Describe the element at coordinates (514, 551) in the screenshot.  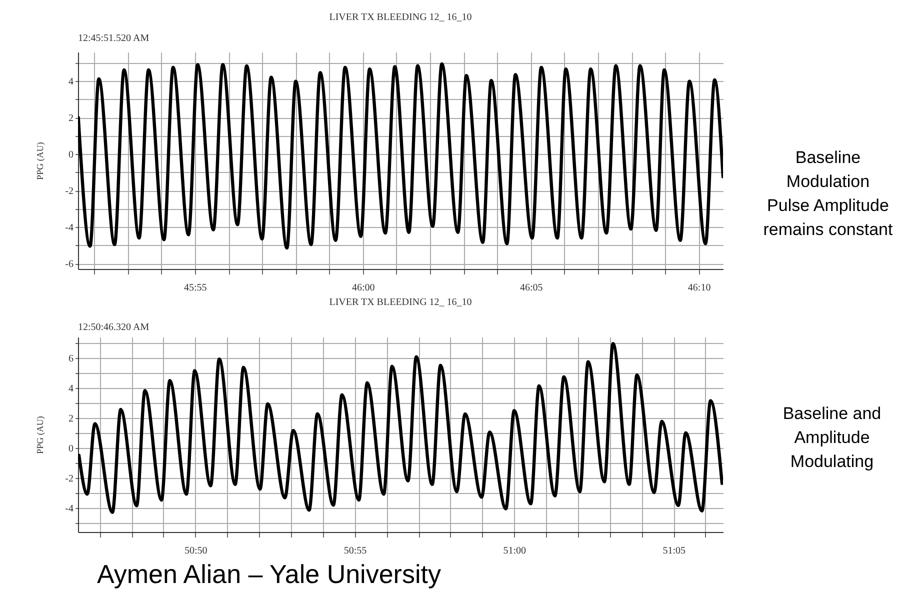
I see `x-tick-label: 51:00` at that location.